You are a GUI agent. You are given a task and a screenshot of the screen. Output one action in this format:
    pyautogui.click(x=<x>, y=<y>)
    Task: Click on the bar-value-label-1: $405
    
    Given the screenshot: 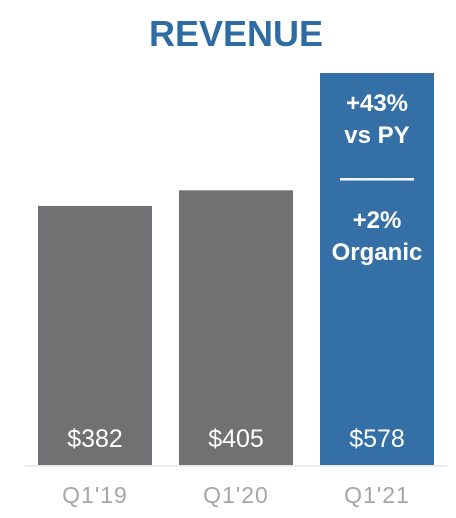 What is the action you would take?
    pyautogui.click(x=236, y=439)
    